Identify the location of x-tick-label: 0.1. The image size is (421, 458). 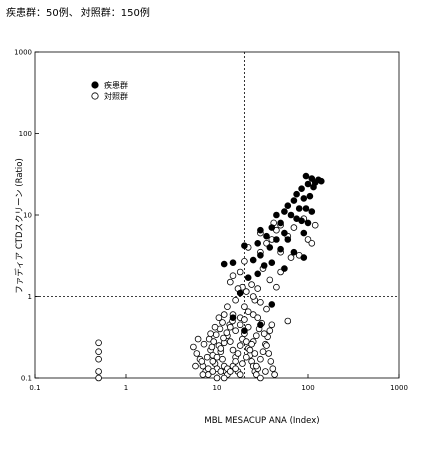
(34, 388).